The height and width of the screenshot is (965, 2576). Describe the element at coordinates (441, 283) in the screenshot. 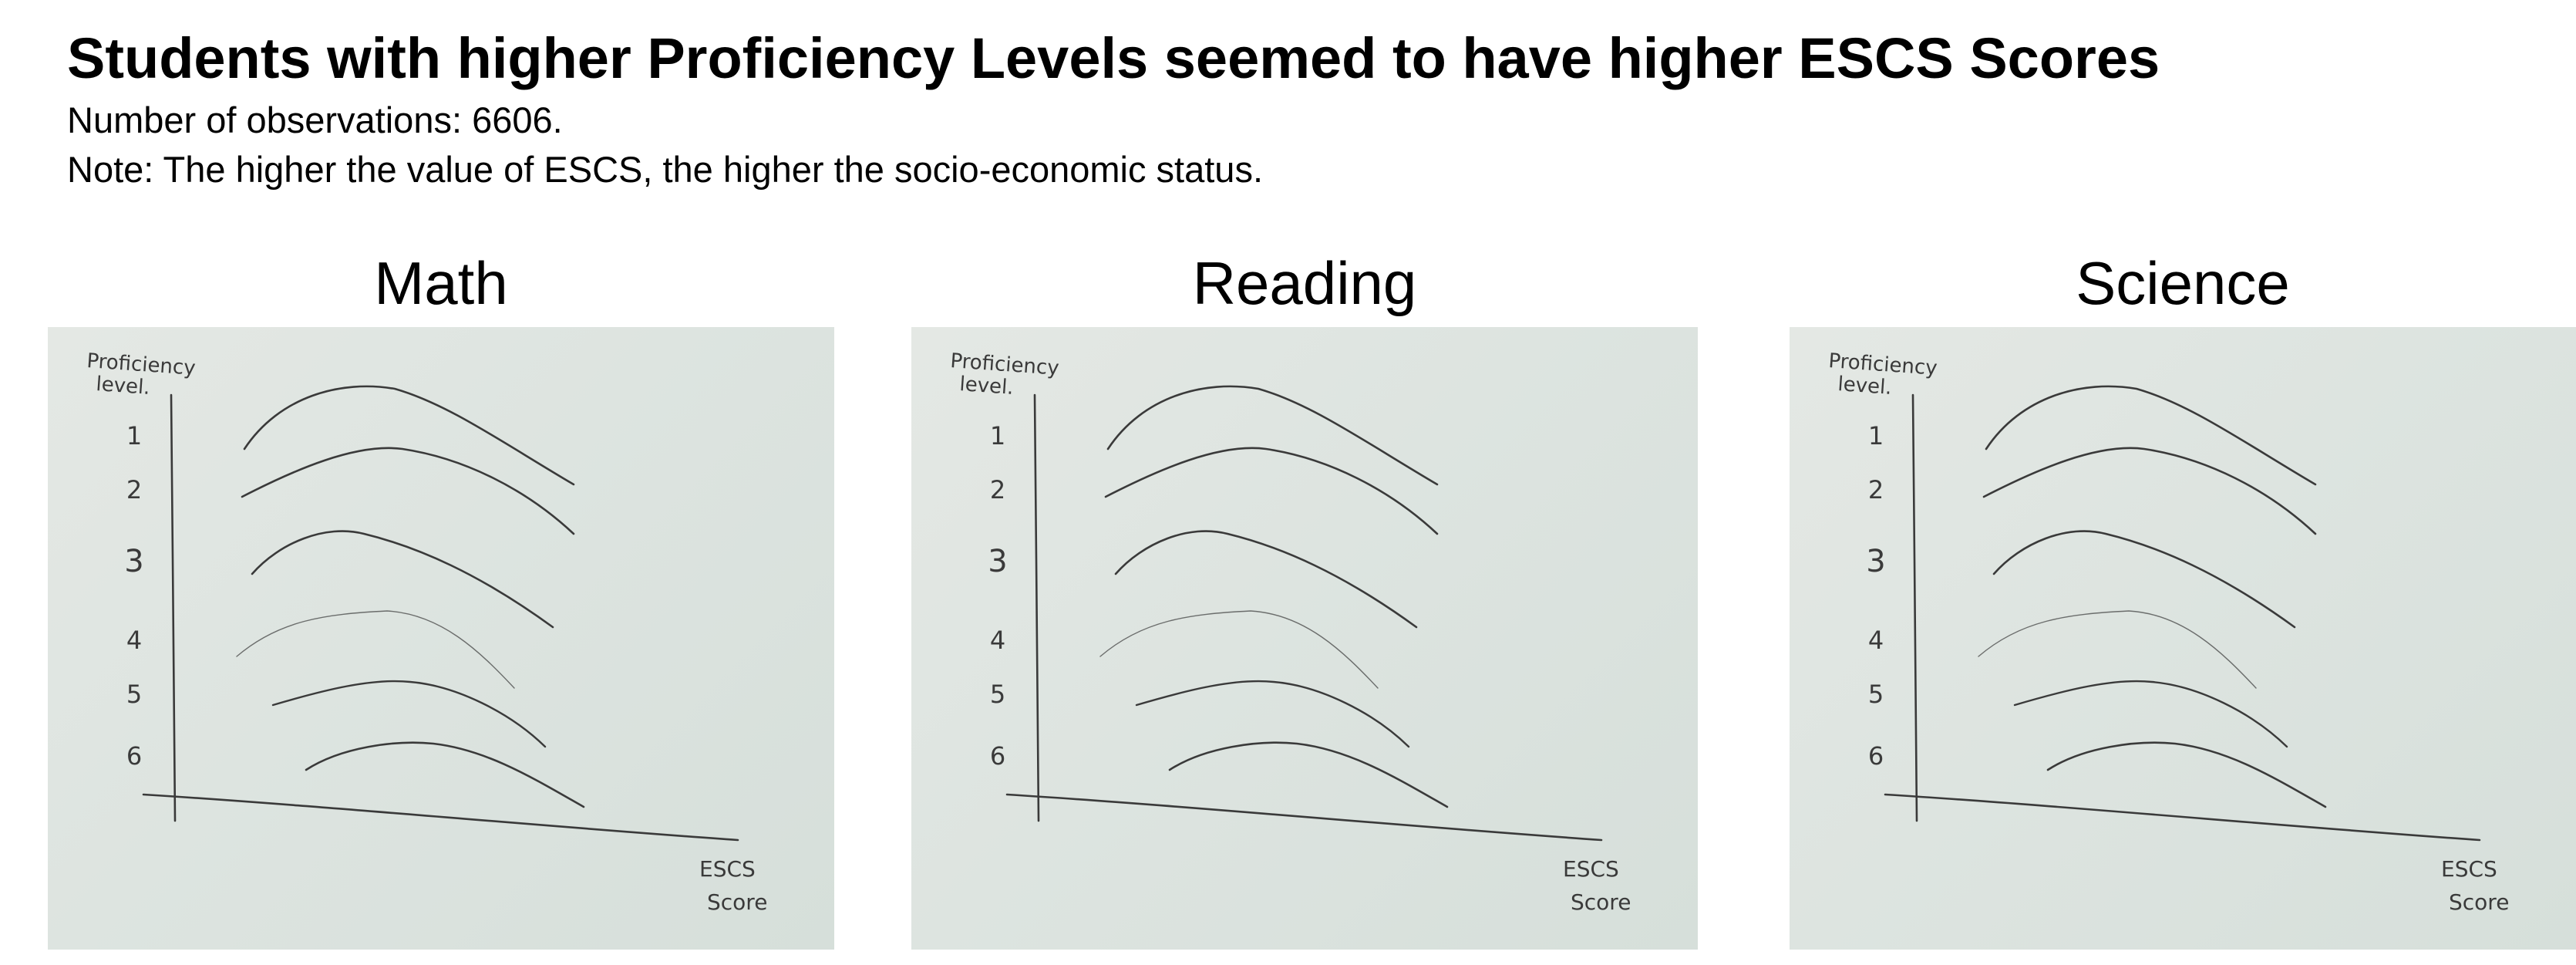

I see `panel-title-math: Math` at that location.